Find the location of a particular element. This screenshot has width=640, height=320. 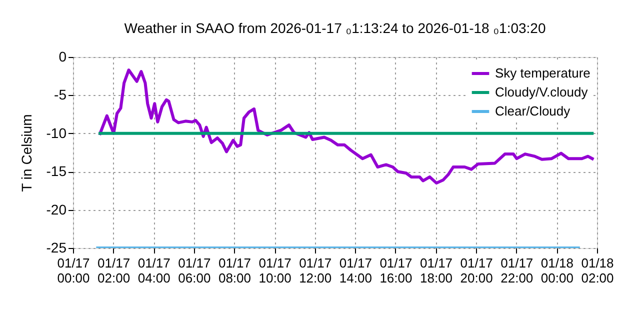

y-tick-label: -15 is located at coordinates (56, 171).